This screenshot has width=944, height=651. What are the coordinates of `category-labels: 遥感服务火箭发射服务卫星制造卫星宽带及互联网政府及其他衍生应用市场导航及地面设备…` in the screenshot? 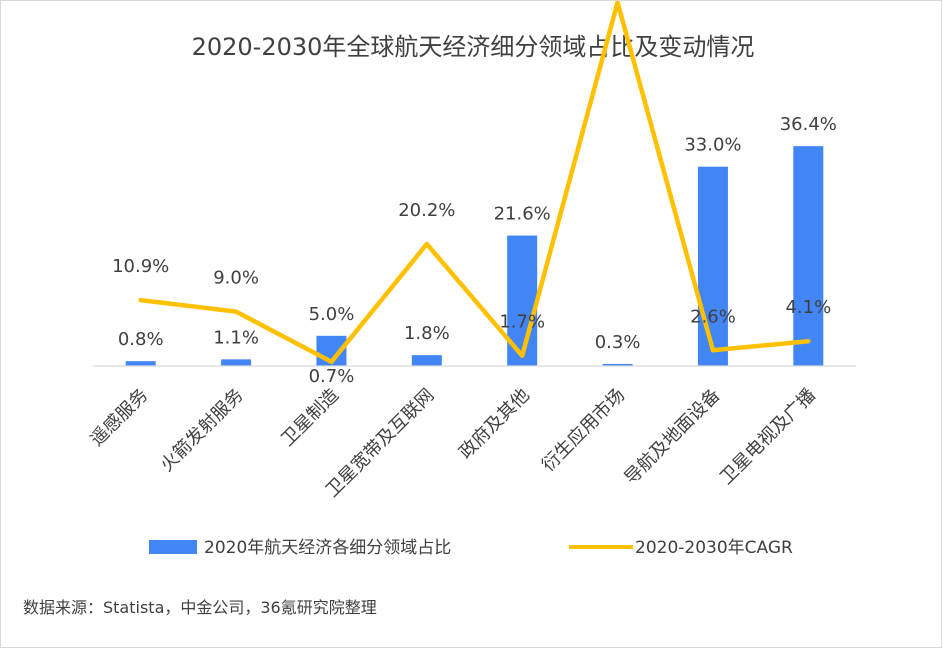 It's located at (452, 443).